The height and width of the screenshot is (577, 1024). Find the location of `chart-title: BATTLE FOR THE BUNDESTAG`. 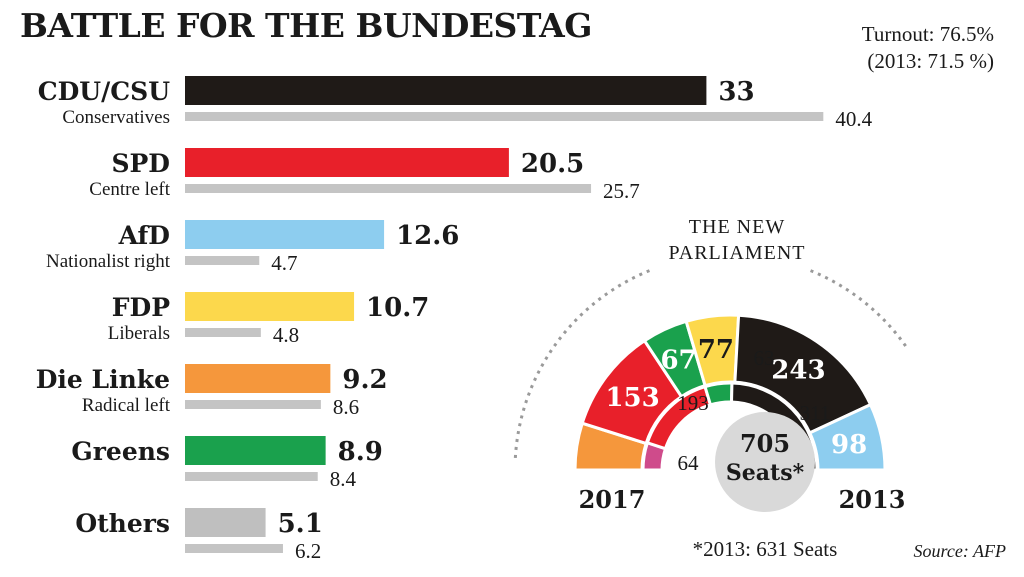

chart-title: BATTLE FOR THE BUNDESTAG is located at coordinates (306, 25).